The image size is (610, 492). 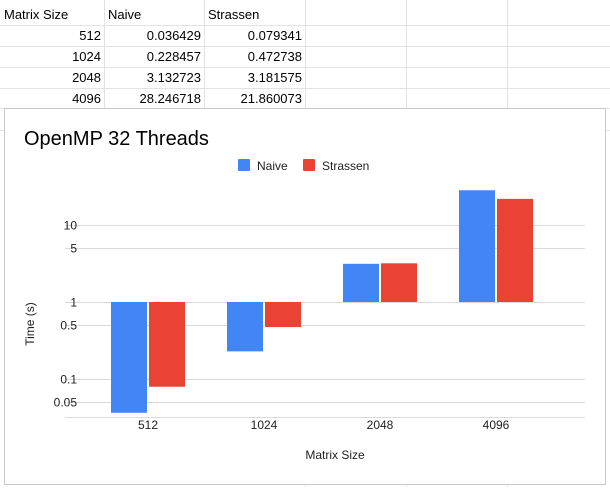 I want to click on table-cell: 0.036429, so click(x=173, y=35).